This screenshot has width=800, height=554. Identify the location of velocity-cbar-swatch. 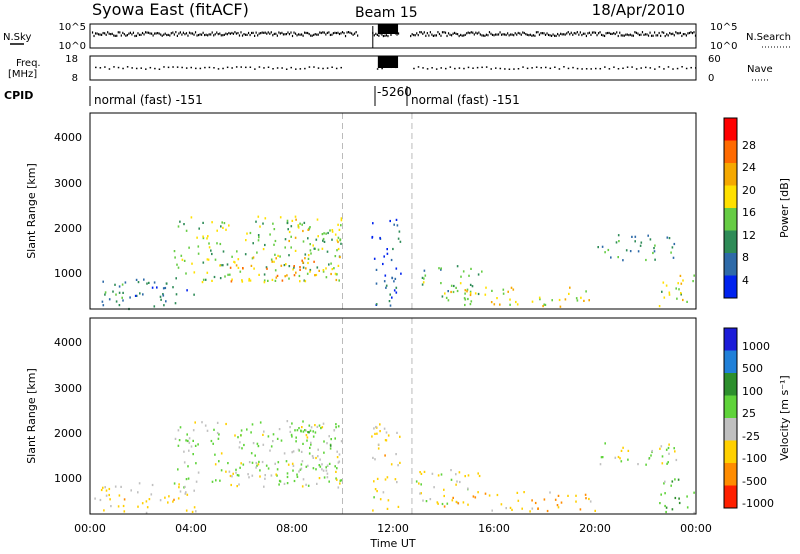
(730, 474).